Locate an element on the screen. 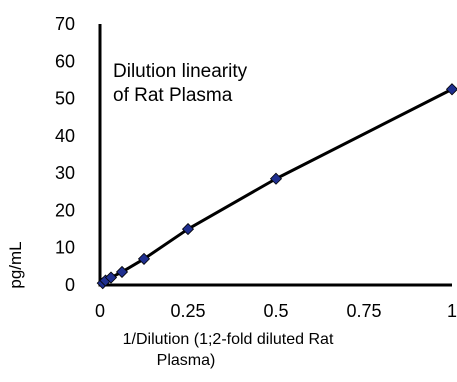  x-axis-label-line-2: Plasma) is located at coordinates (186, 360).